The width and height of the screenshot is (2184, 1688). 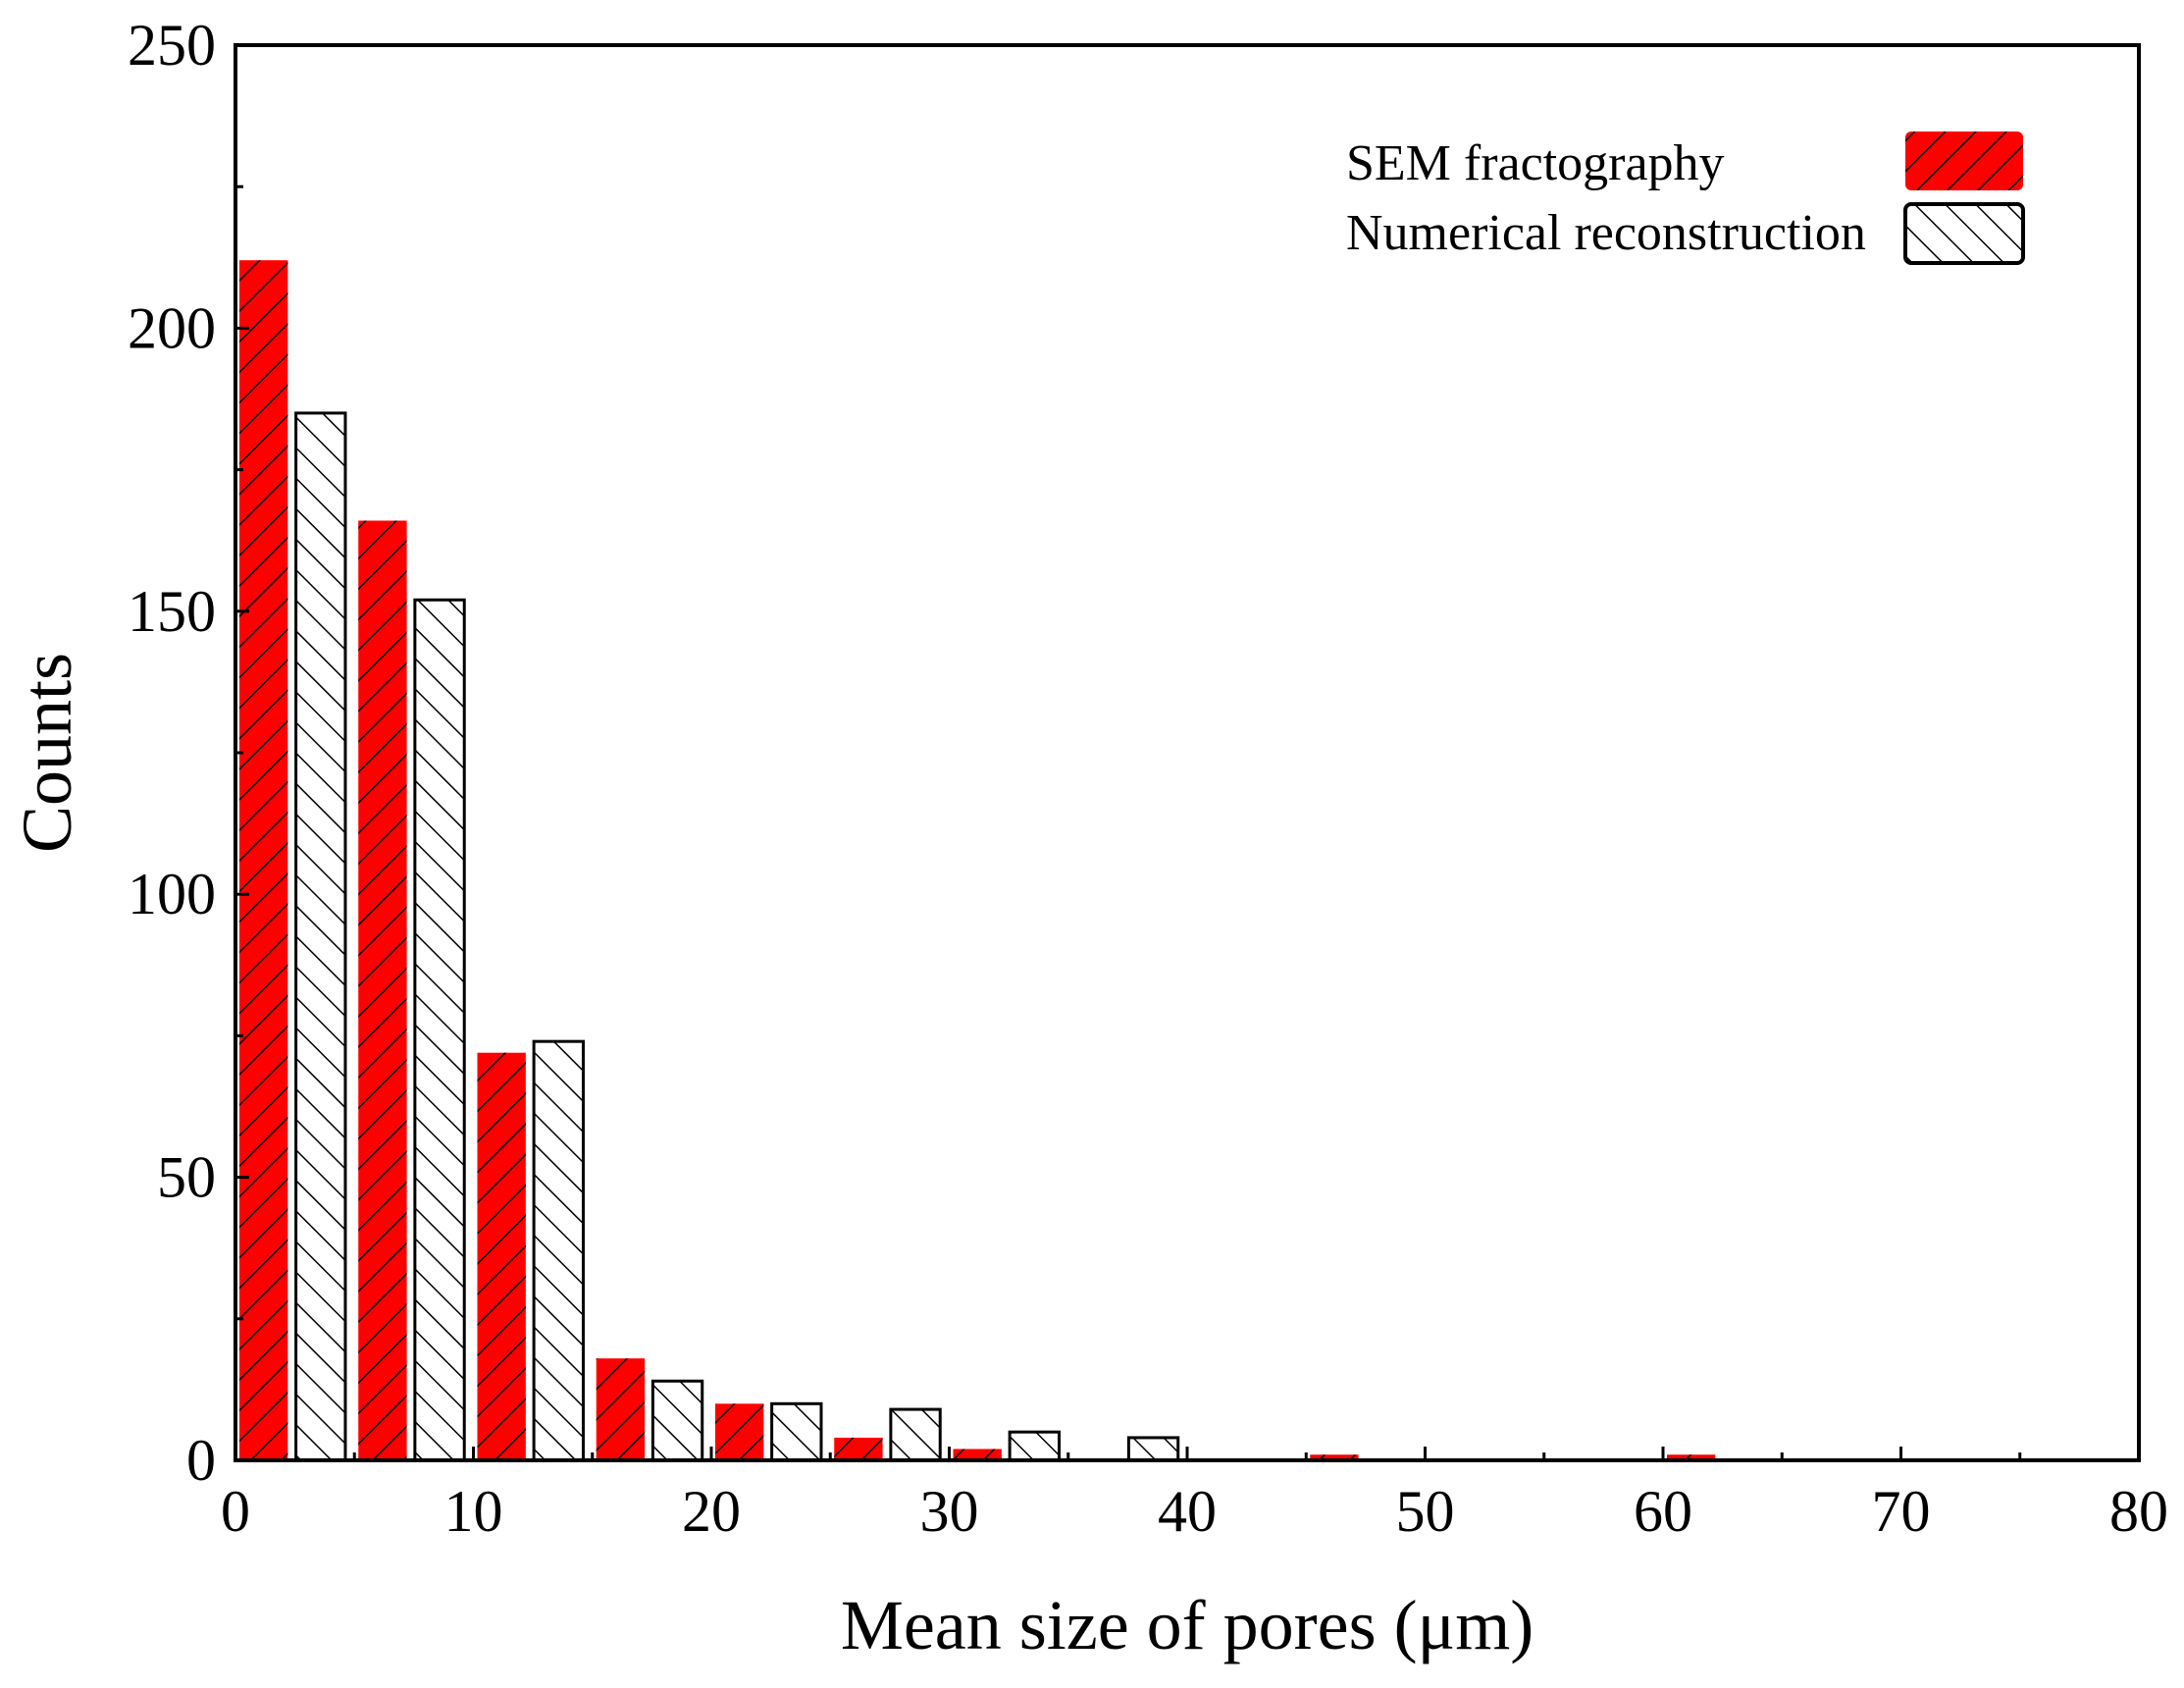 I want to click on y-tick-label: 150, so click(x=172, y=611).